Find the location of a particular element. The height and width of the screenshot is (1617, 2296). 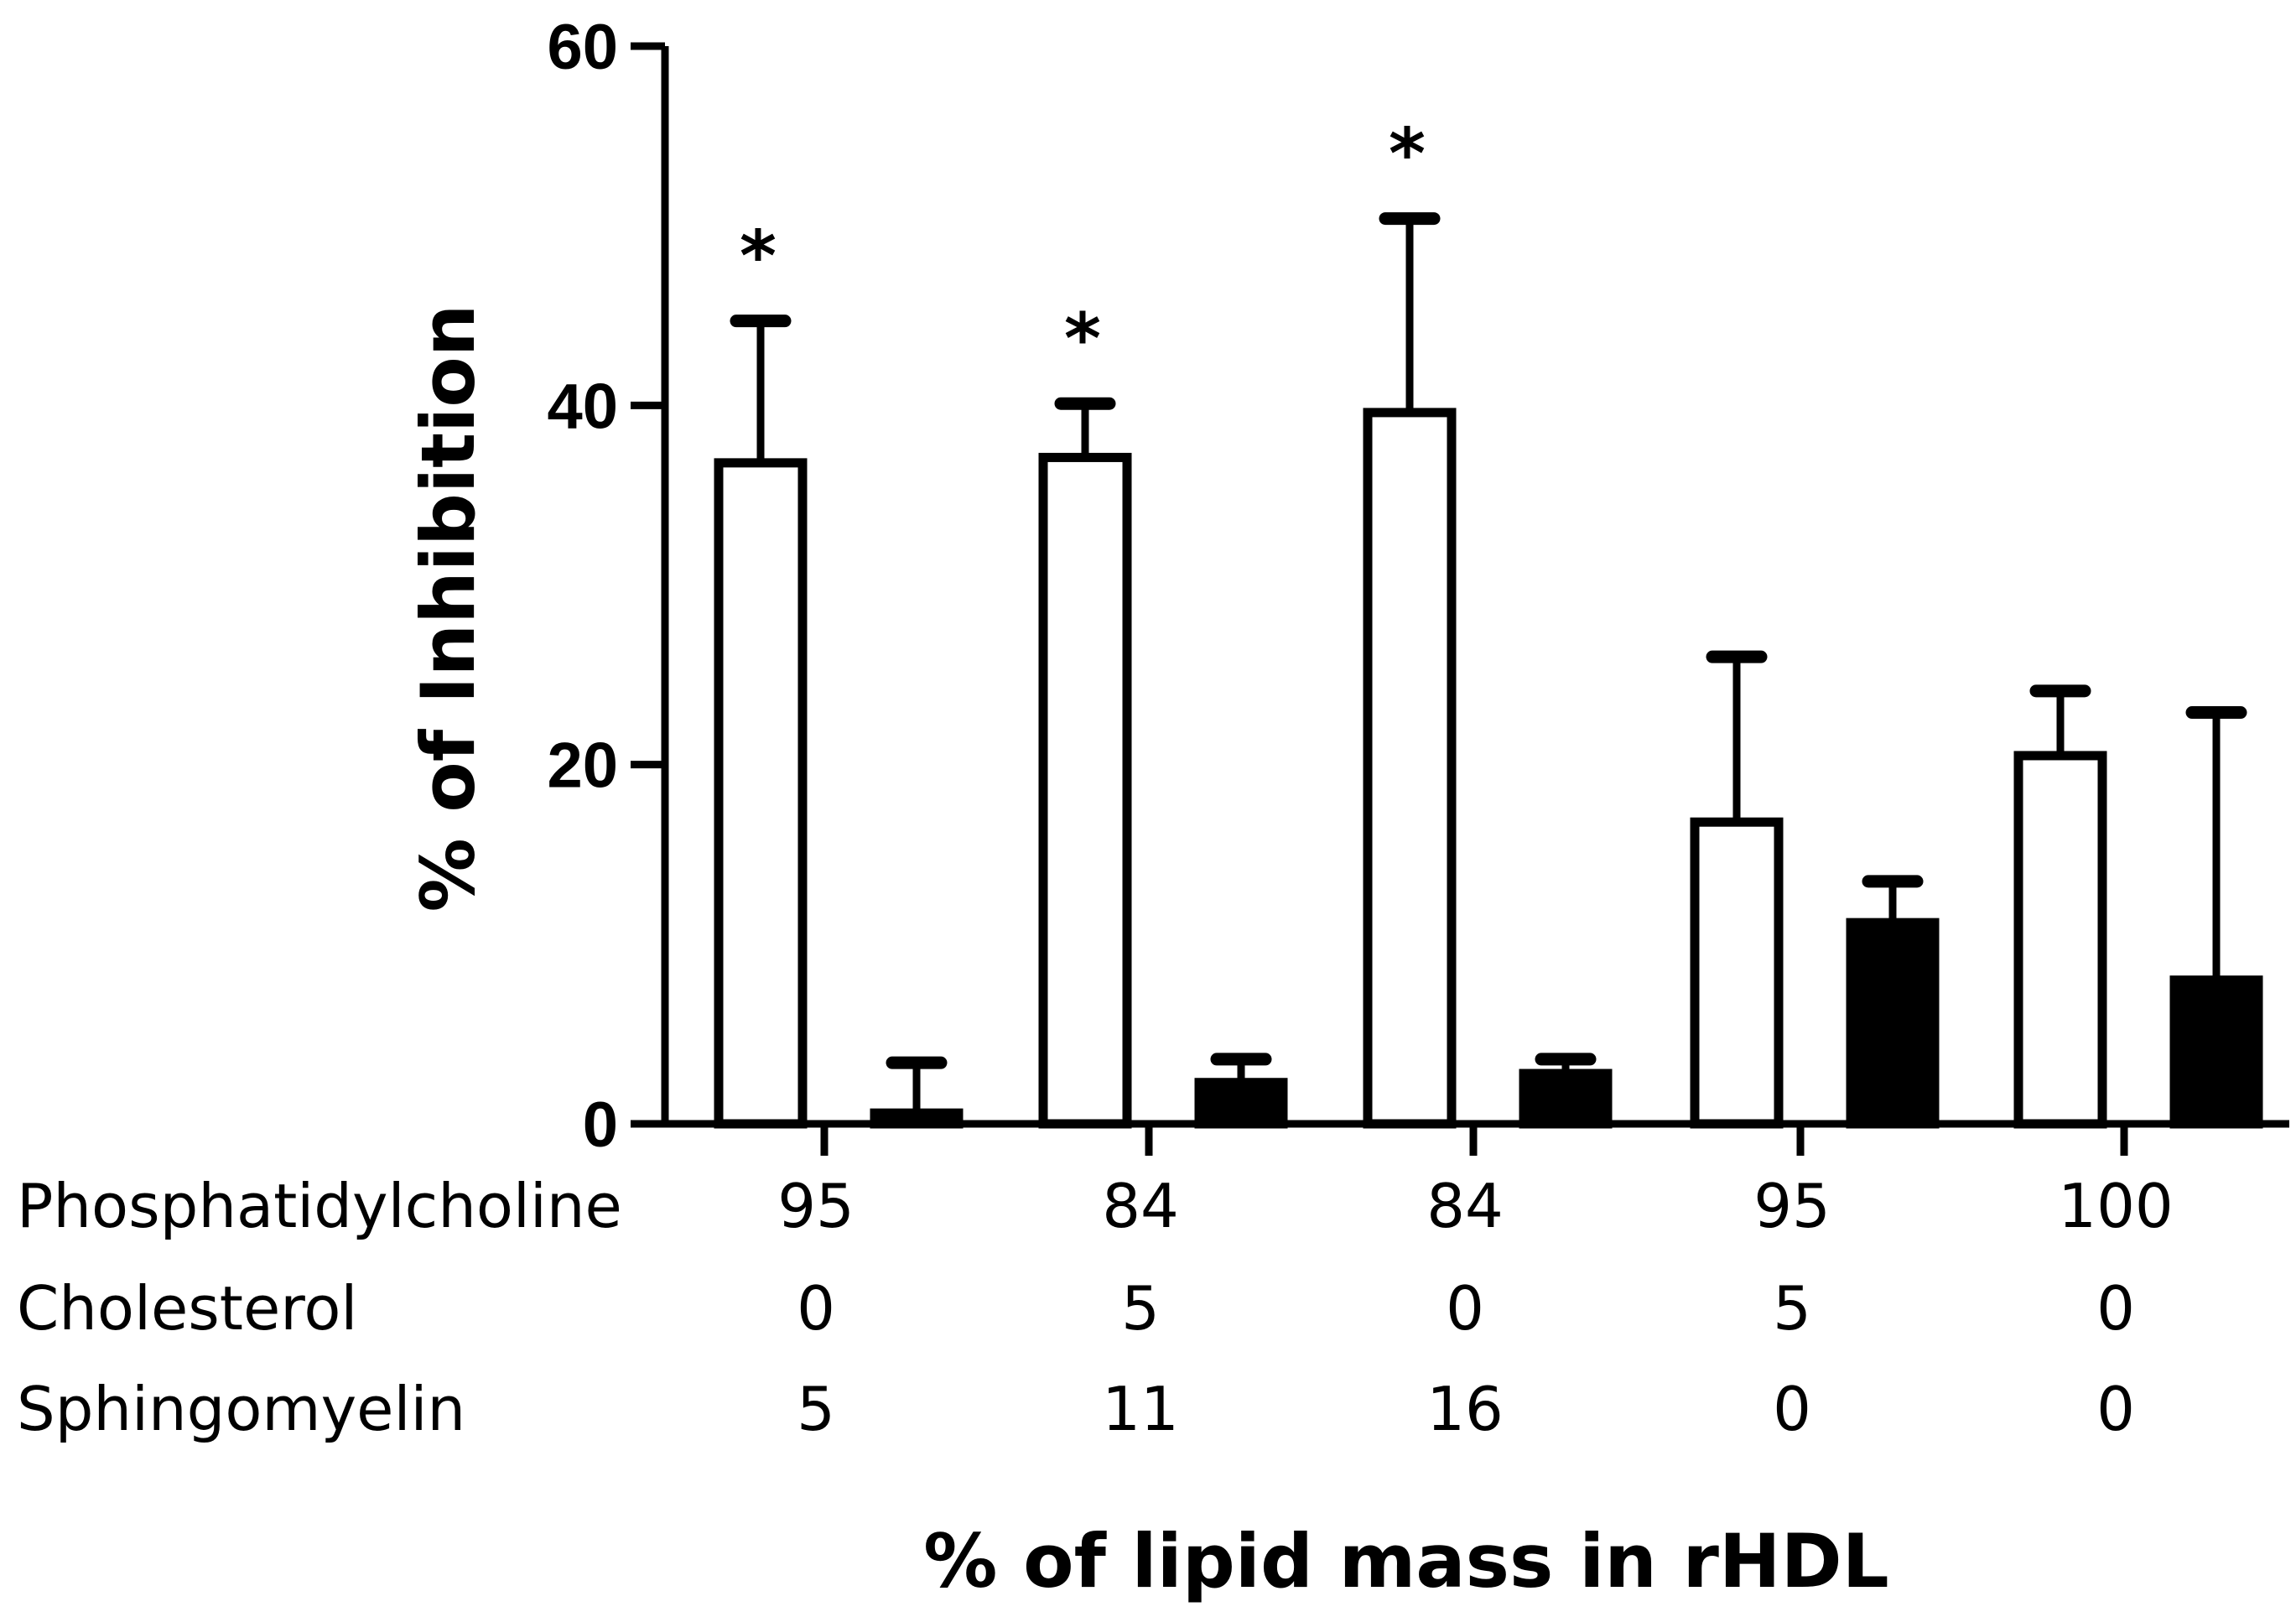

bar-s1-g3 is located at coordinates (1893, 1023).